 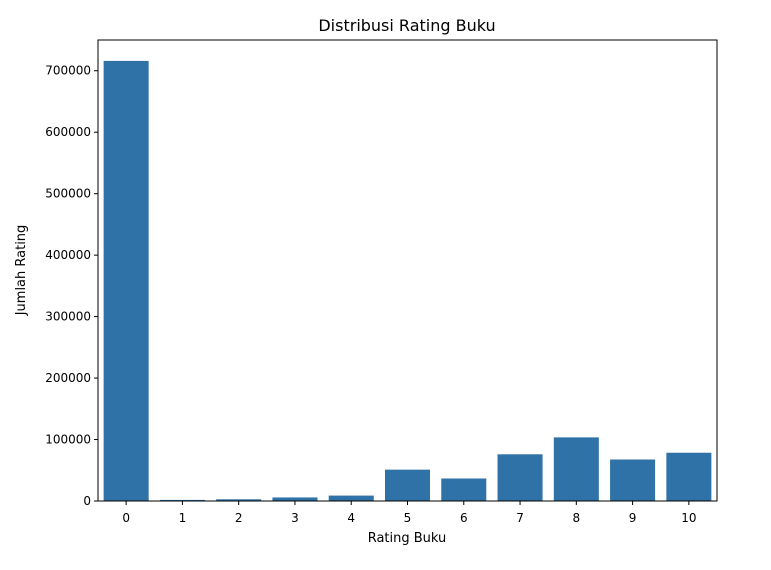 What do you see at coordinates (68, 71) in the screenshot?
I see `y-tick-label-700000: 700000` at bounding box center [68, 71].